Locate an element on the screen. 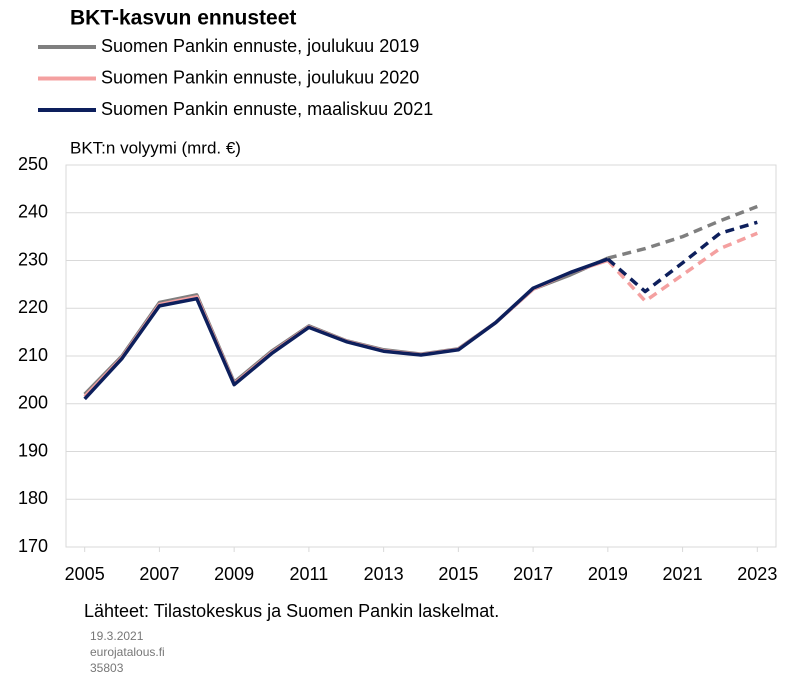  x-tick-label: 2009 is located at coordinates (234, 574).